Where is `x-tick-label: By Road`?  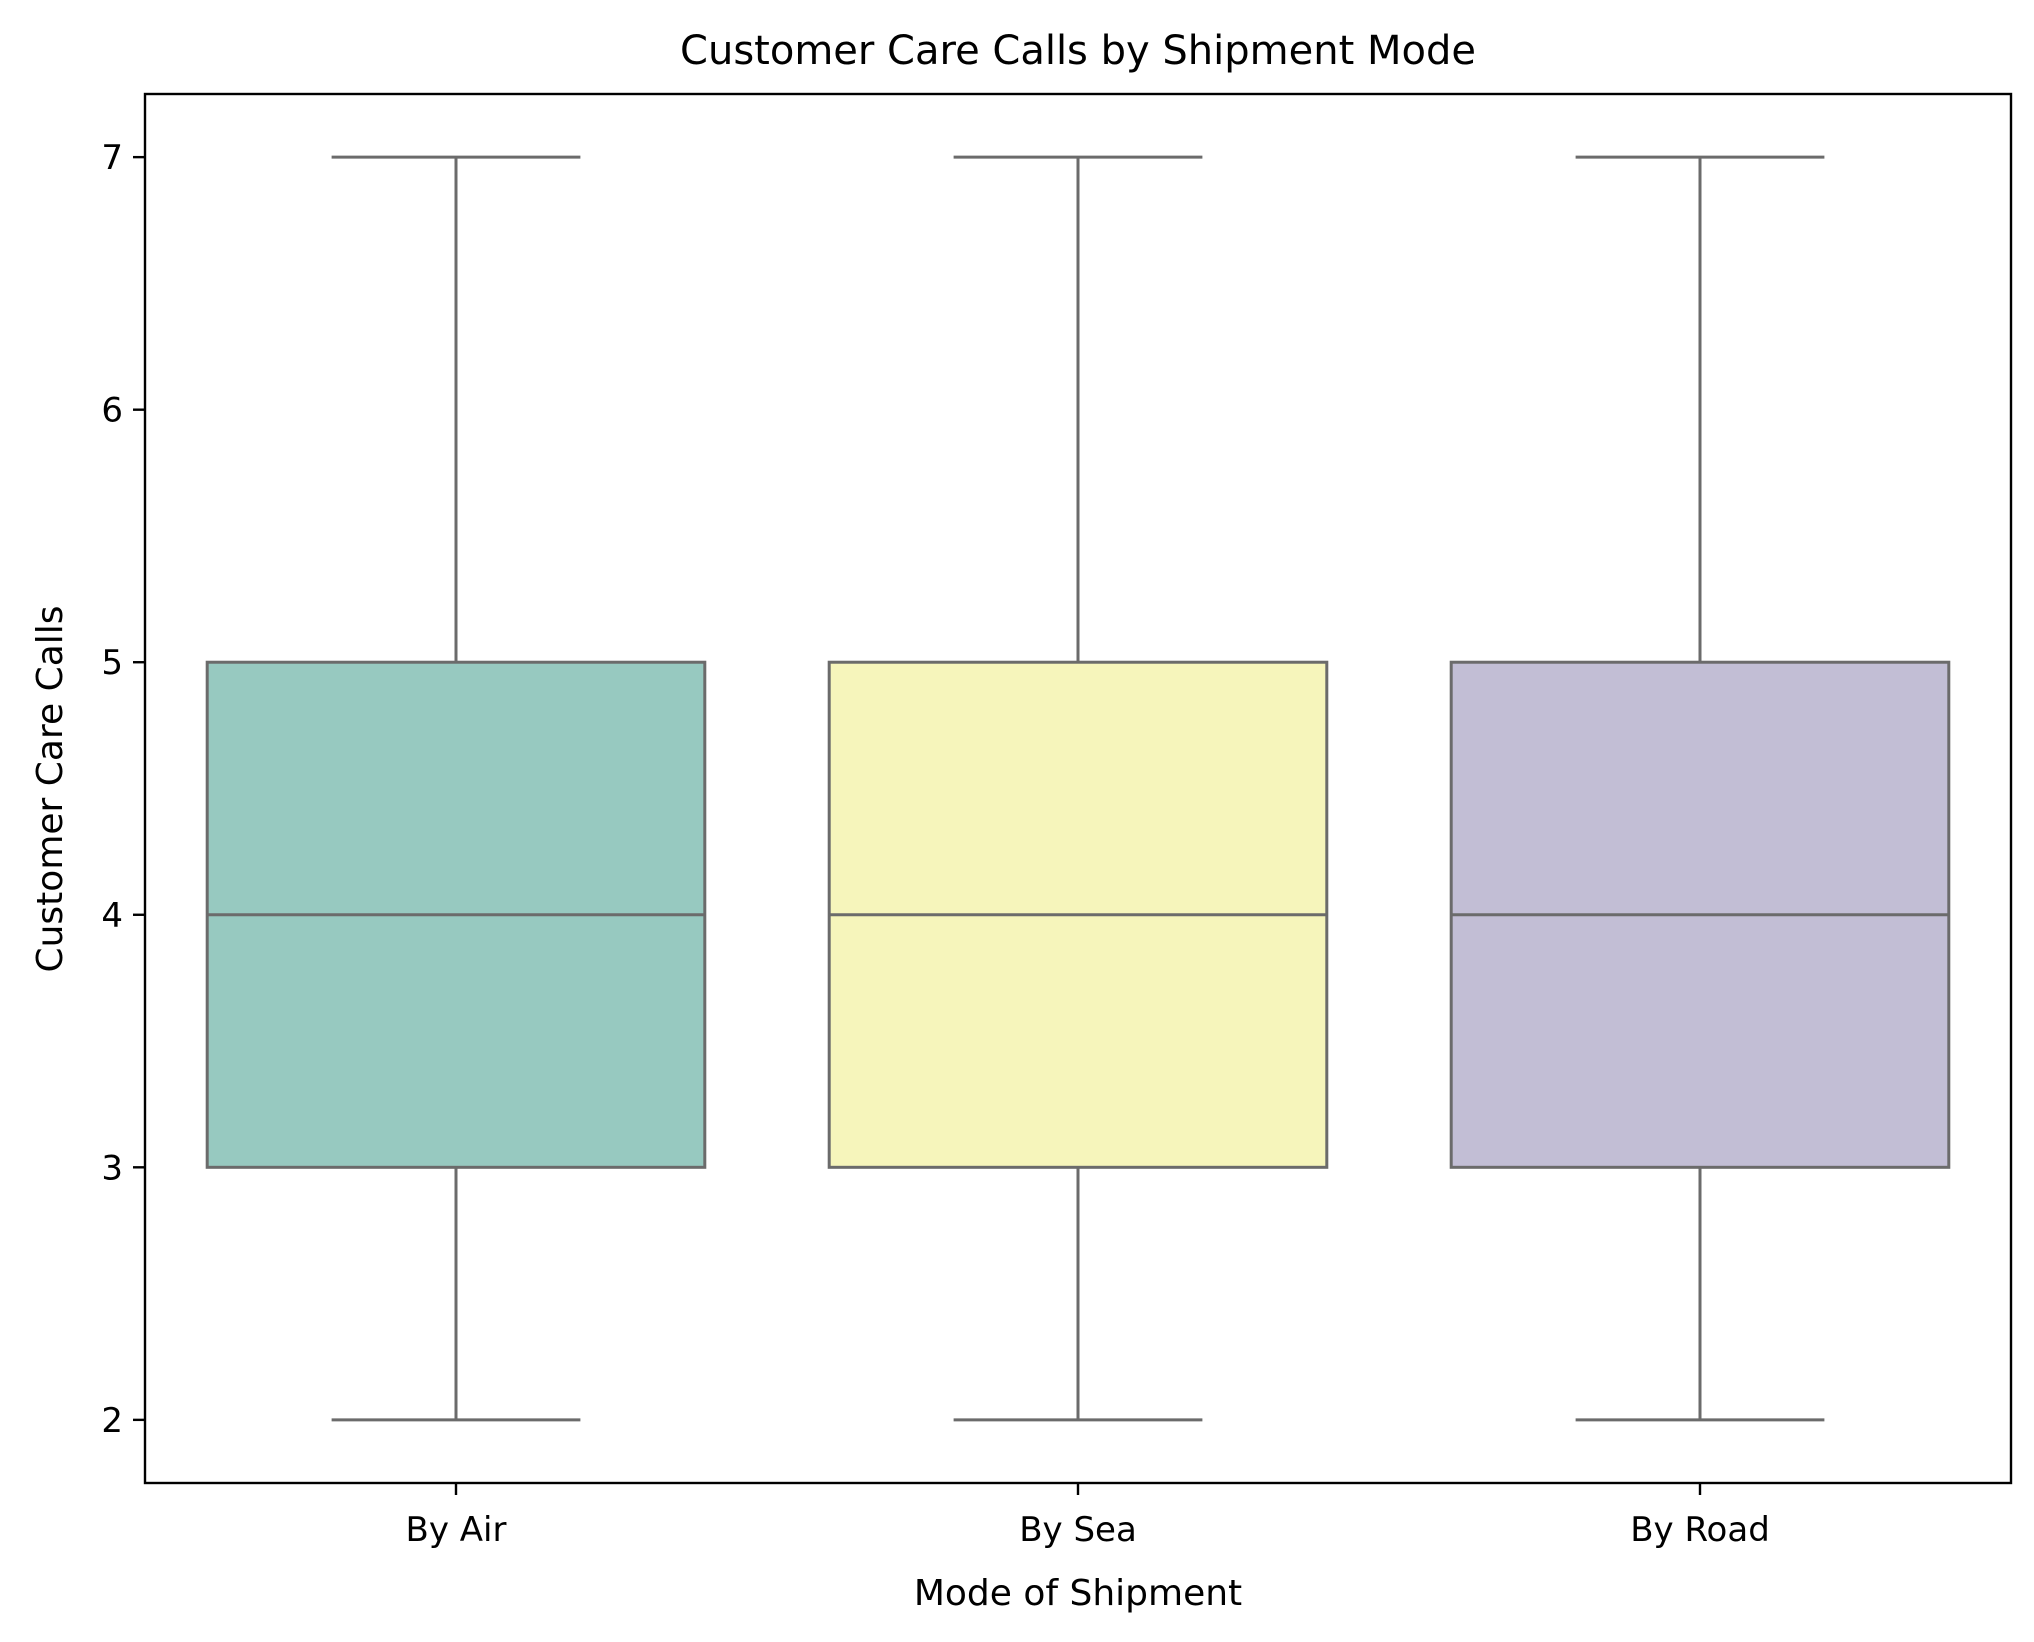
x-tick-label: By Road is located at coordinates (1700, 1530).